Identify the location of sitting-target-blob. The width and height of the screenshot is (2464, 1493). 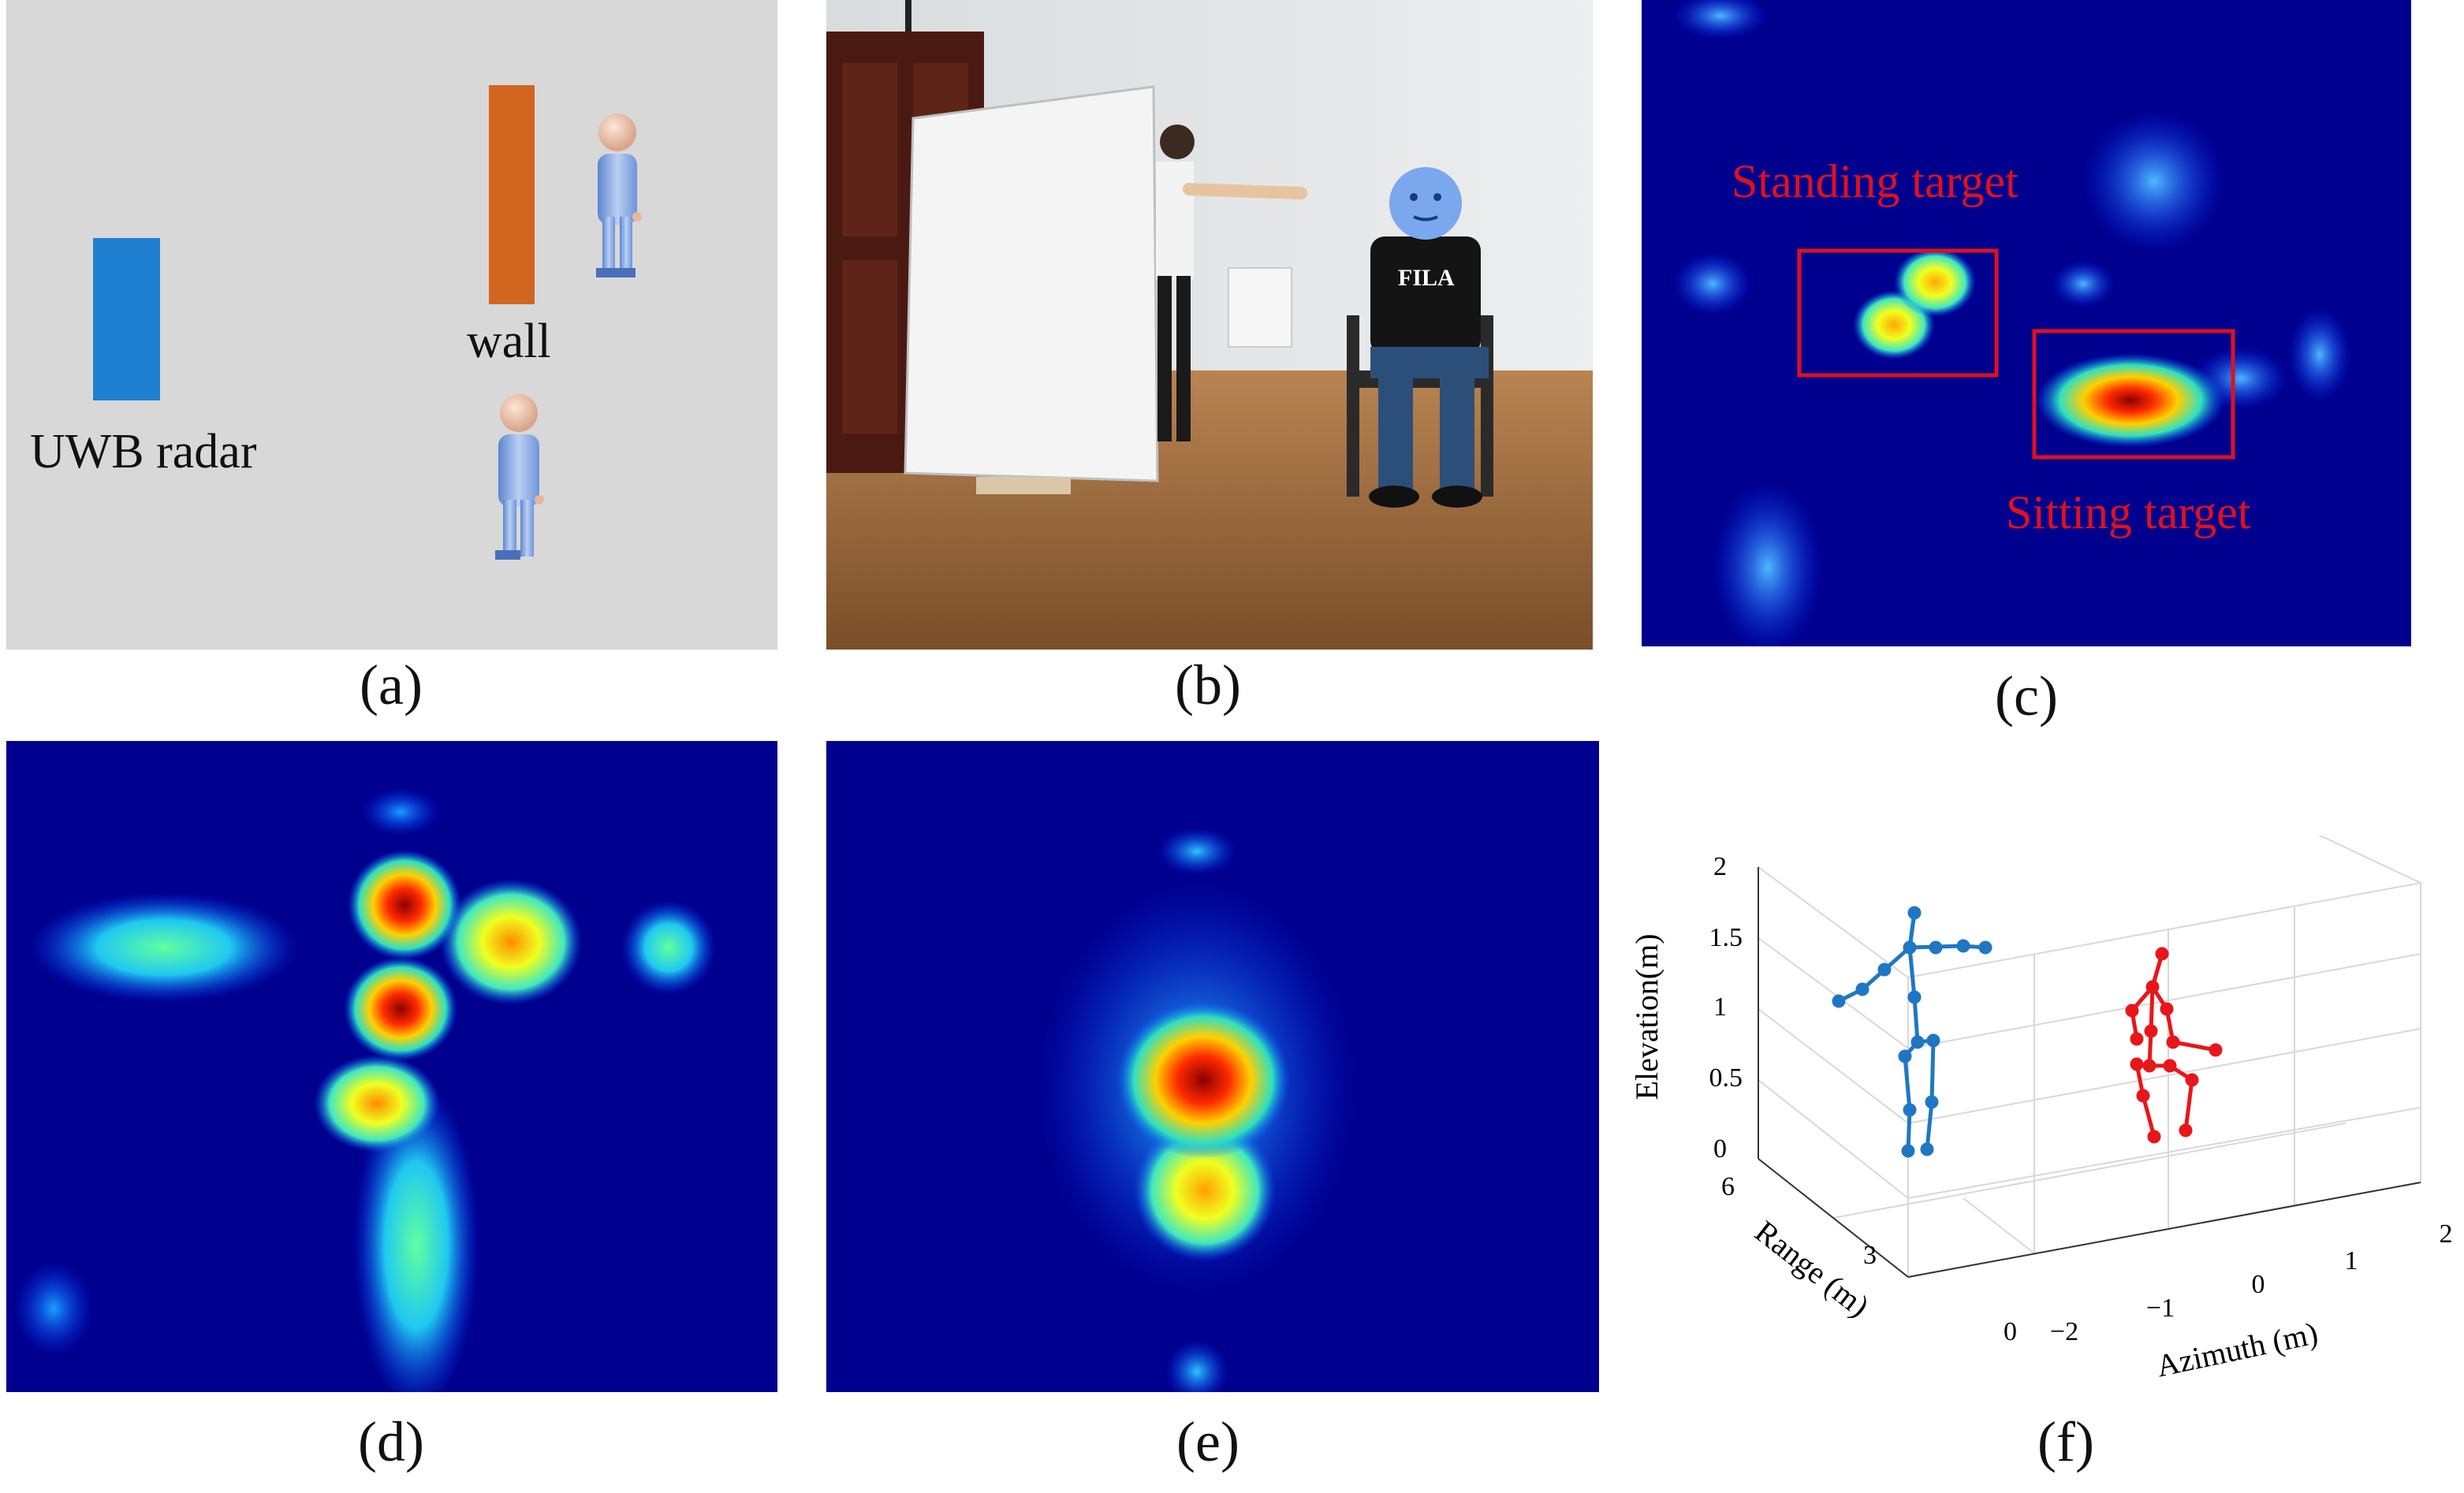
(2130, 400).